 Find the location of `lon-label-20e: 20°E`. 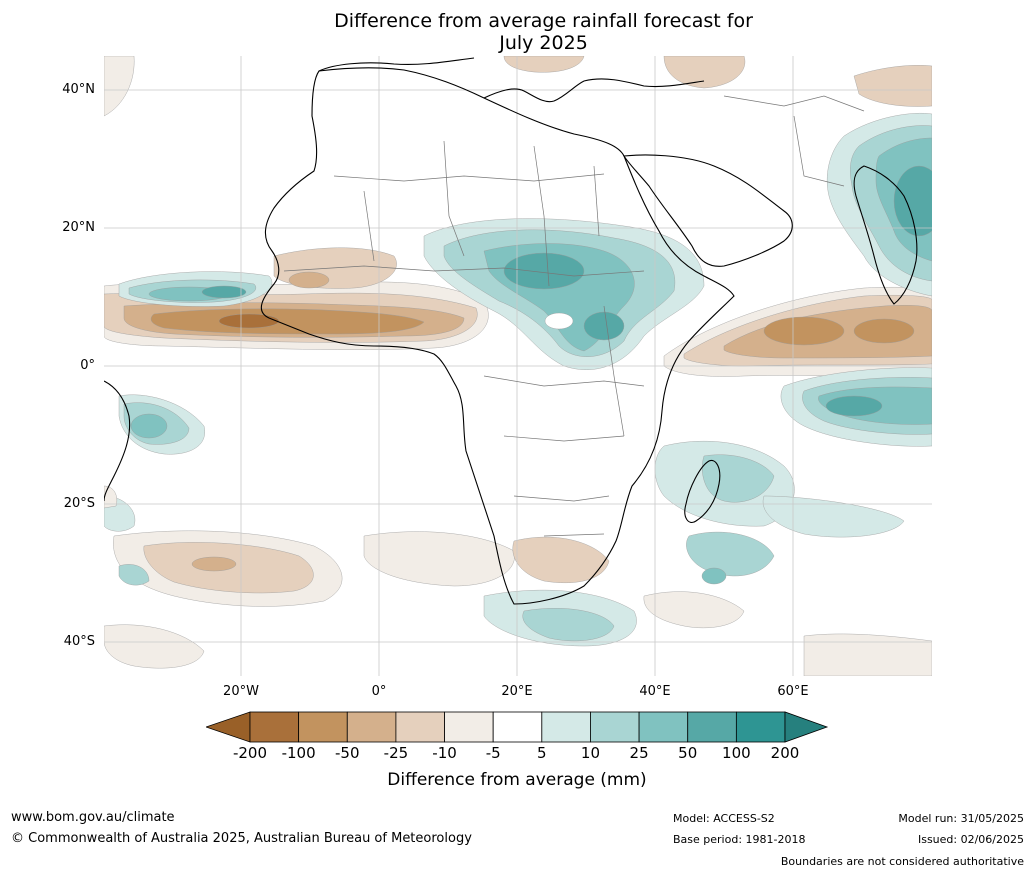

lon-label-20e: 20°E is located at coordinates (517, 691).